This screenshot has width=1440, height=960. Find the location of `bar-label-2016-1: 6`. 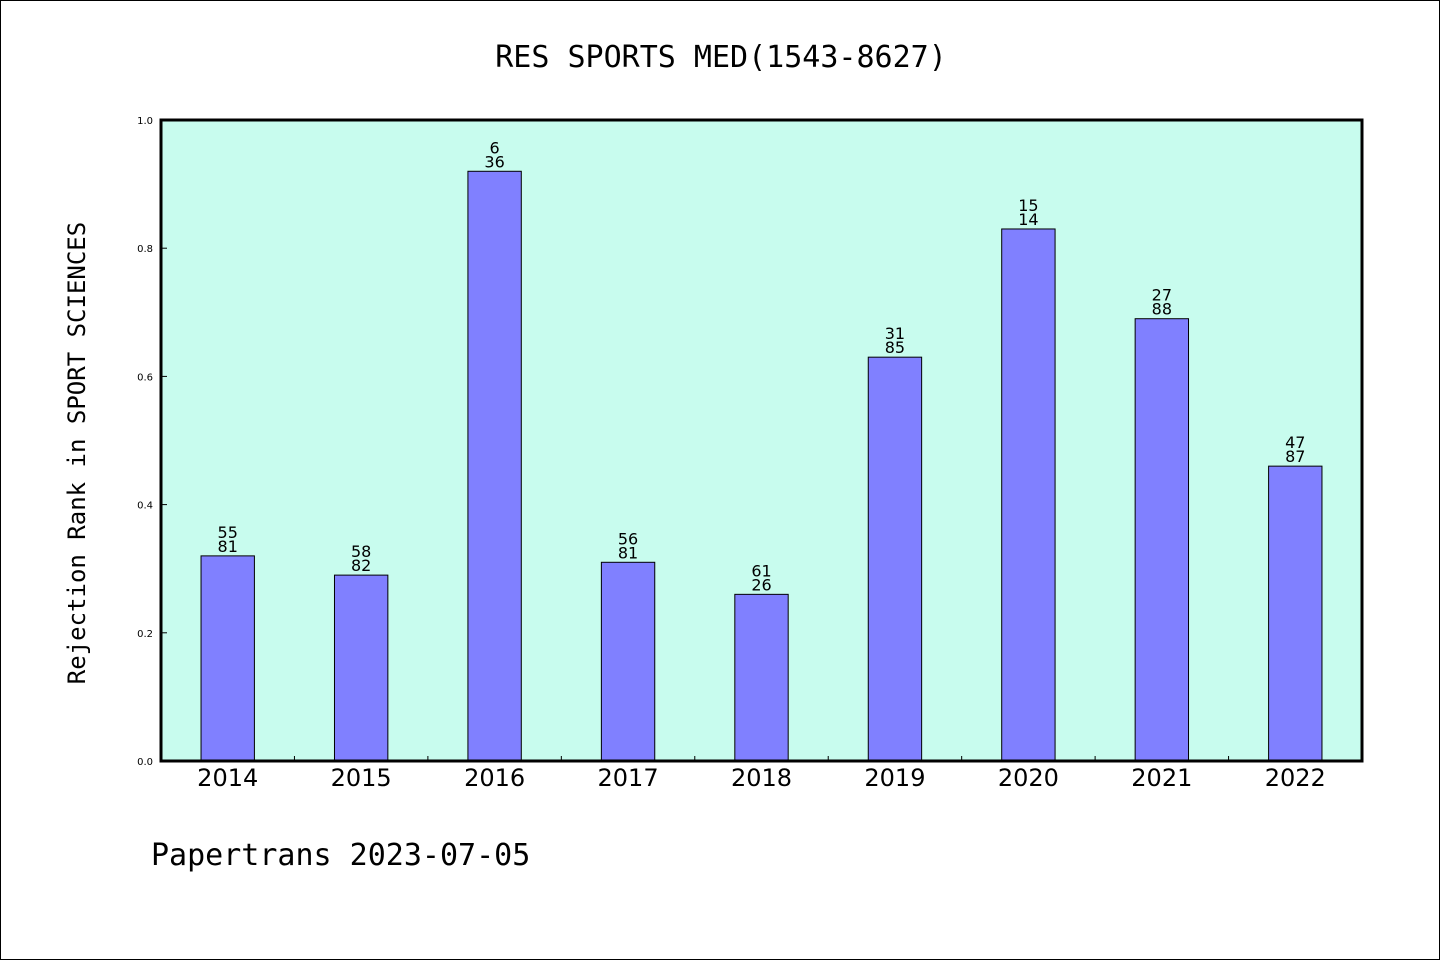

bar-label-2016-1: 6 is located at coordinates (495, 147).